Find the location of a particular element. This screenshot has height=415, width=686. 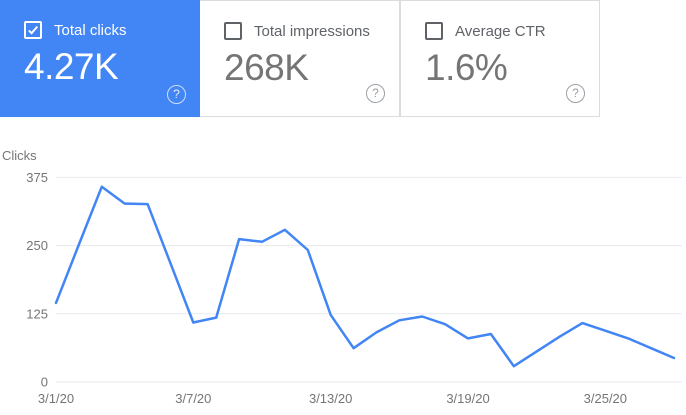

metric-card-header: Average CTR is located at coordinates (512, 31).